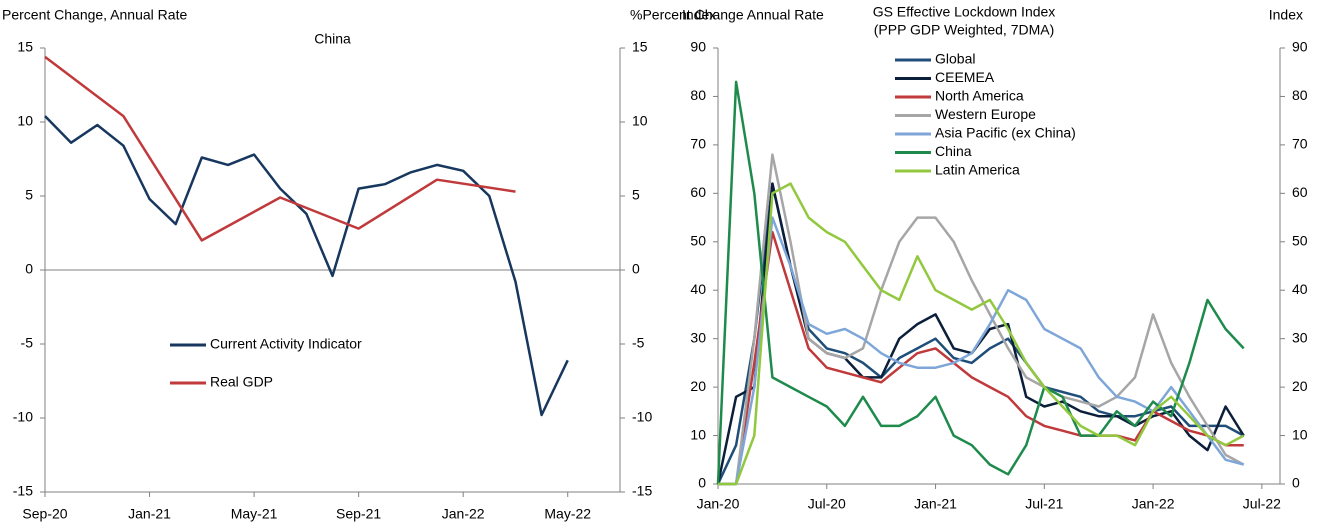 This screenshot has height=527, width=1322. I want to click on legend-label: CEEMEA, so click(965, 77).